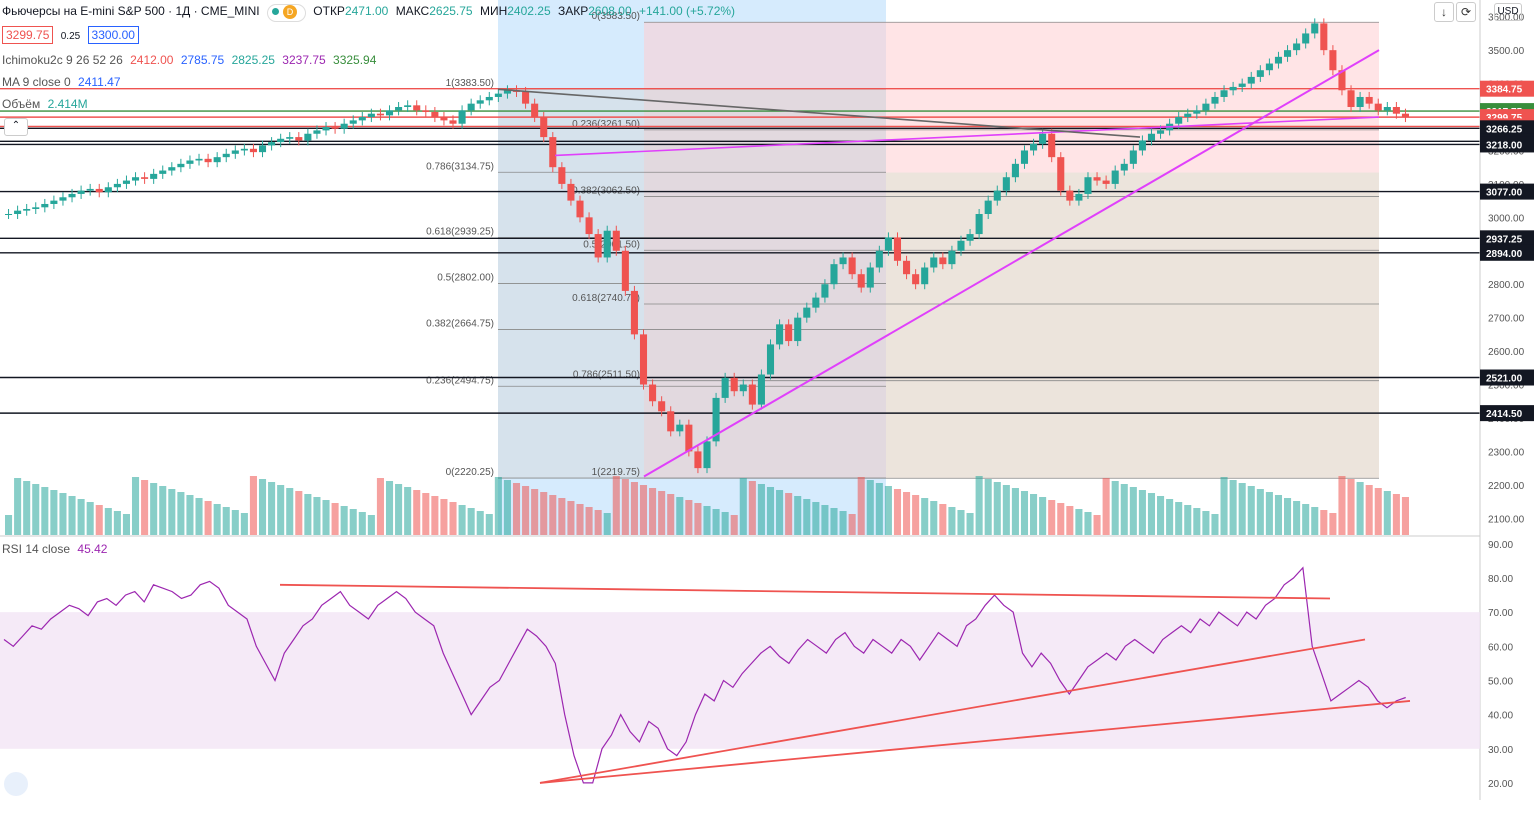  I want to click on collapse-legend-button: ⌃, so click(16, 127).